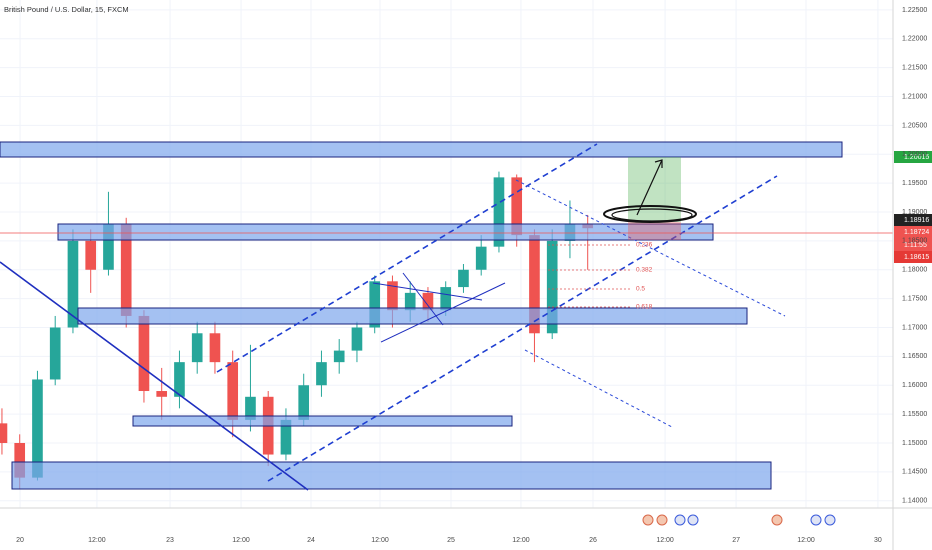 The width and height of the screenshot is (932, 550). Describe the element at coordinates (914, 10) in the screenshot. I see `y-tick-label: 1.22500` at that location.